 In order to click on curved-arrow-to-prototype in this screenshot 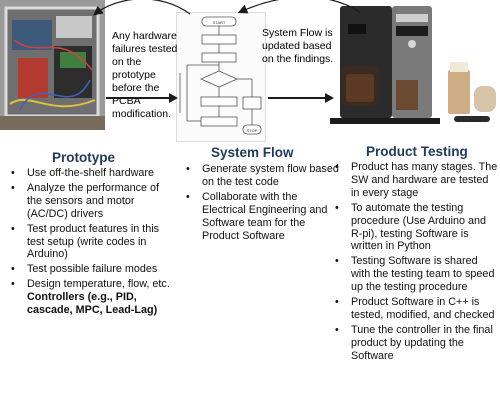, I will do `click(142, 8)`.